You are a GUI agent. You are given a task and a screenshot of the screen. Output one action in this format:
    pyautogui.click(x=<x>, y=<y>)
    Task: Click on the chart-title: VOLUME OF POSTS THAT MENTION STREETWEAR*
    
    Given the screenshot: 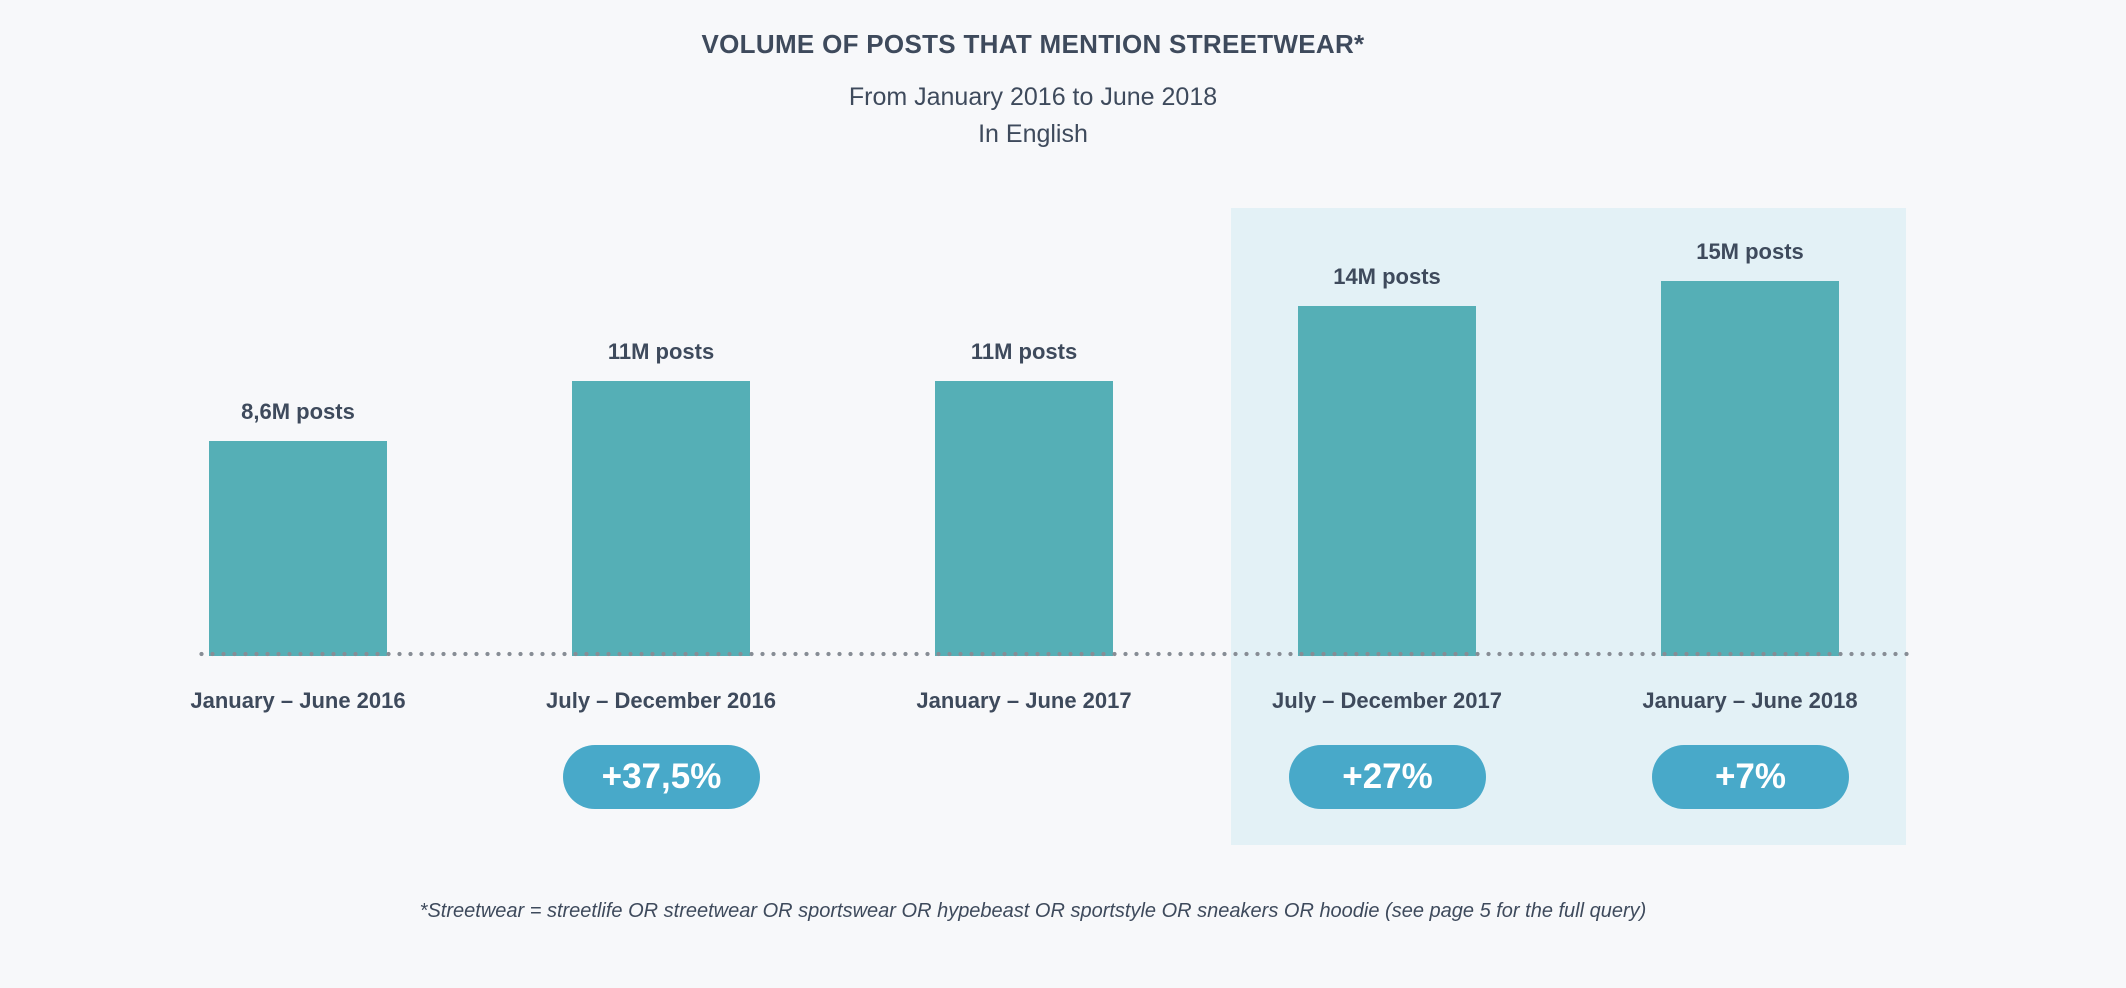 What is the action you would take?
    pyautogui.click(x=1033, y=44)
    